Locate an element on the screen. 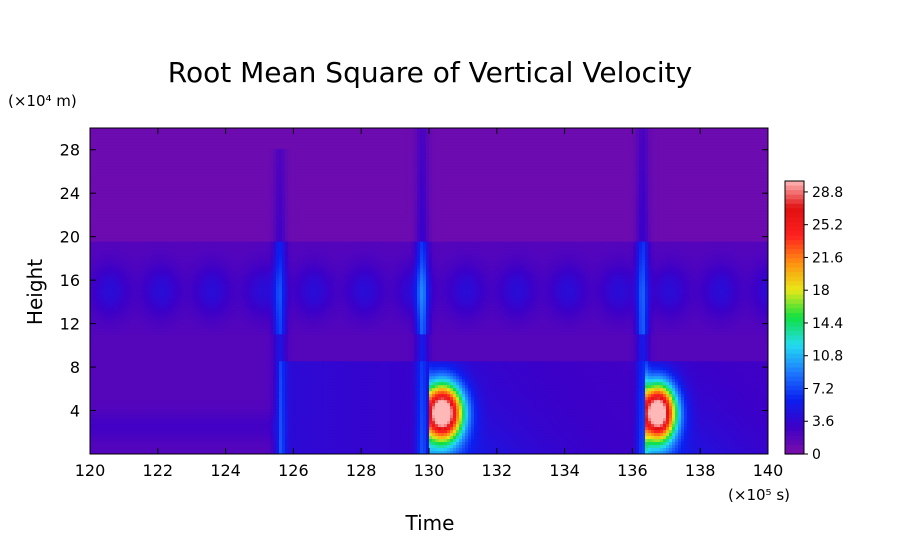 This screenshot has width=904, height=544. x-axis-multiplier: (×10⁵ s) is located at coordinates (759, 495).